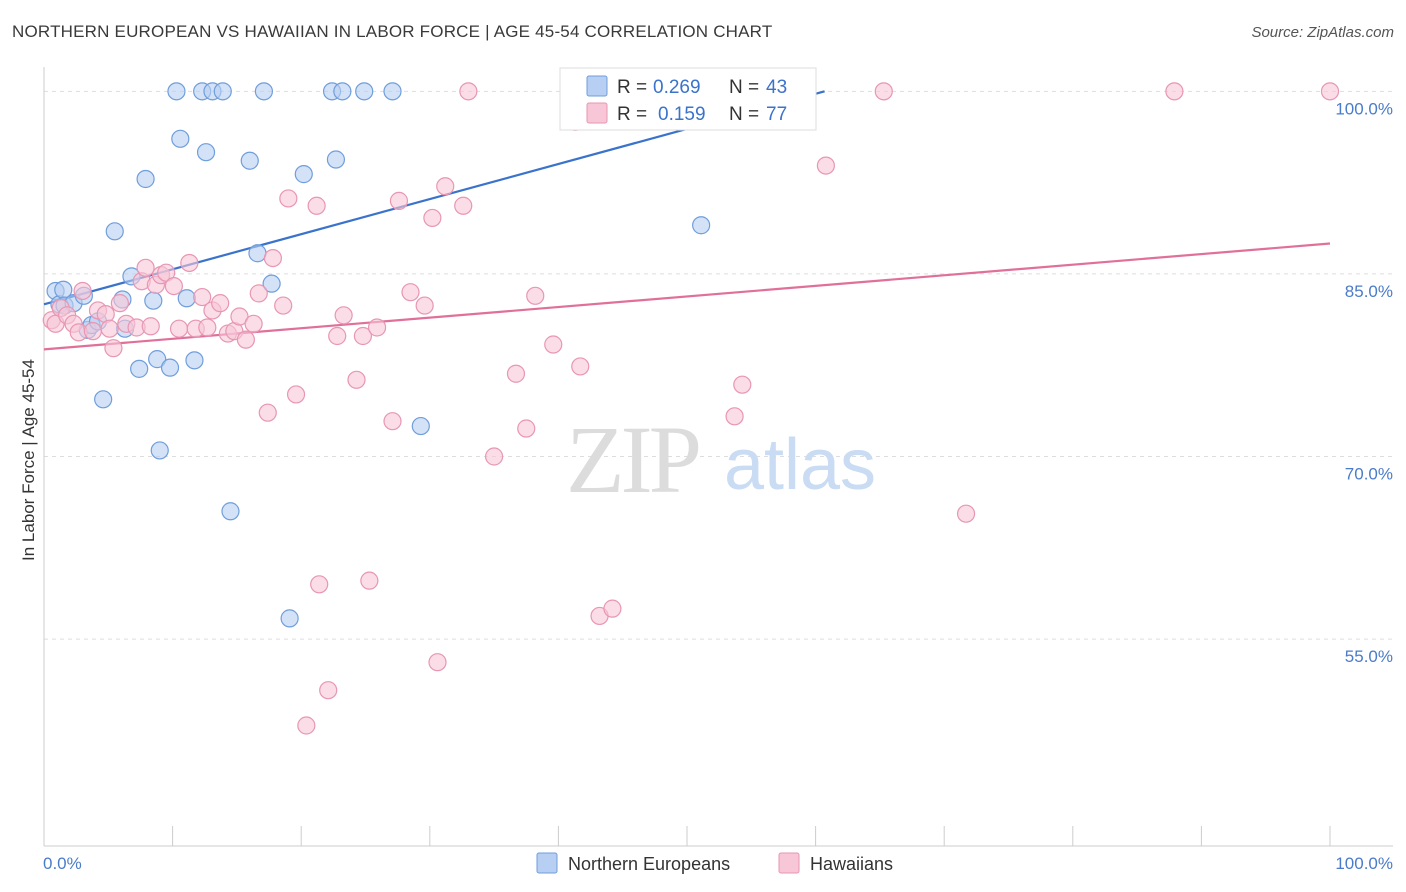 The height and width of the screenshot is (892, 1406). I want to click on stats-legend: R = 0.269 N = 43 R = 0.159 N = 77, so click(688, 99).